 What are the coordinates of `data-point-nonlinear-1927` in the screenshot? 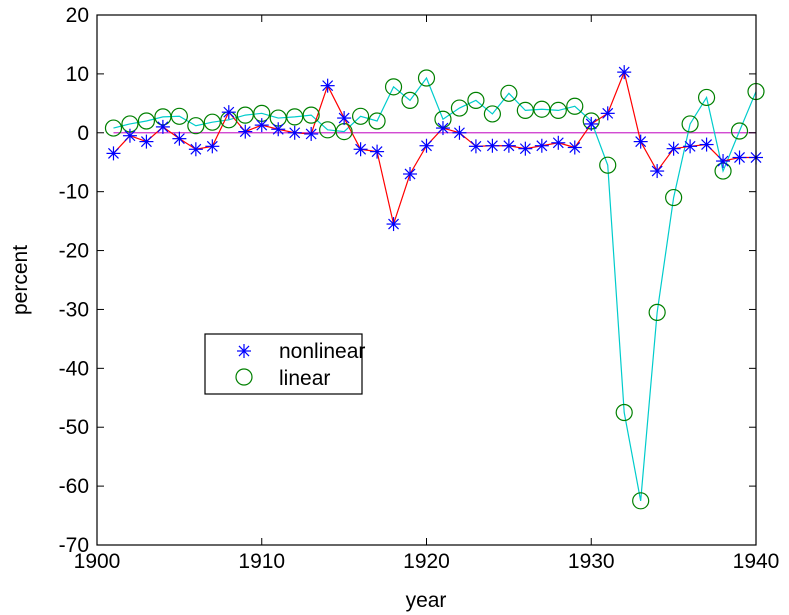 It's located at (541, 145).